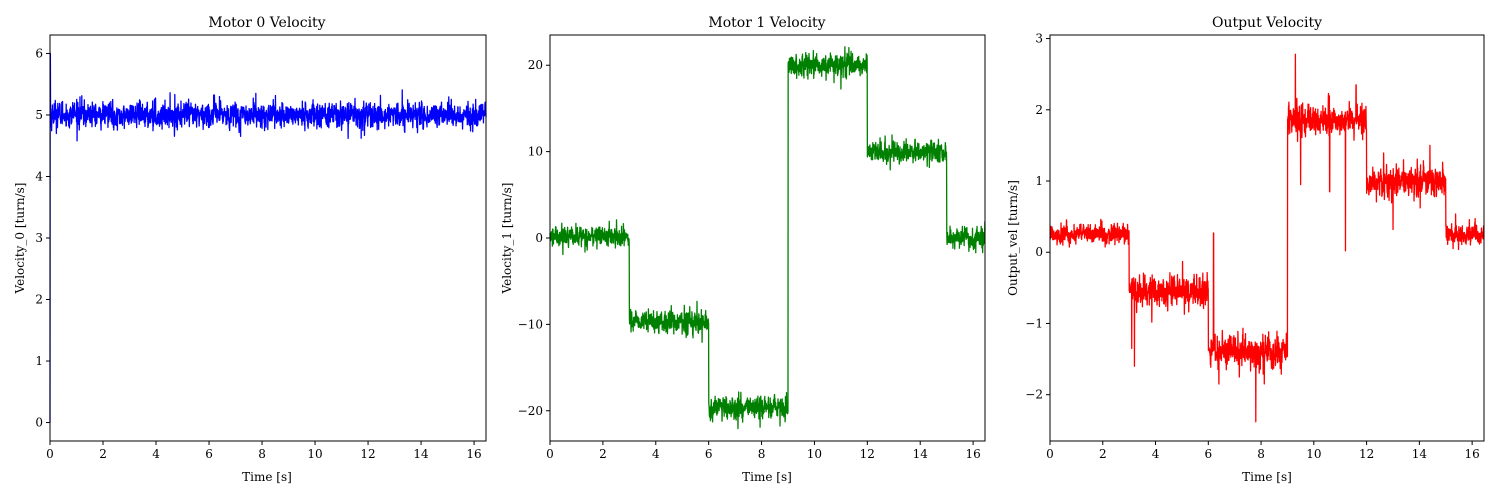  Describe the element at coordinates (1267, 23) in the screenshot. I see `output-title: Output Velocity` at that location.